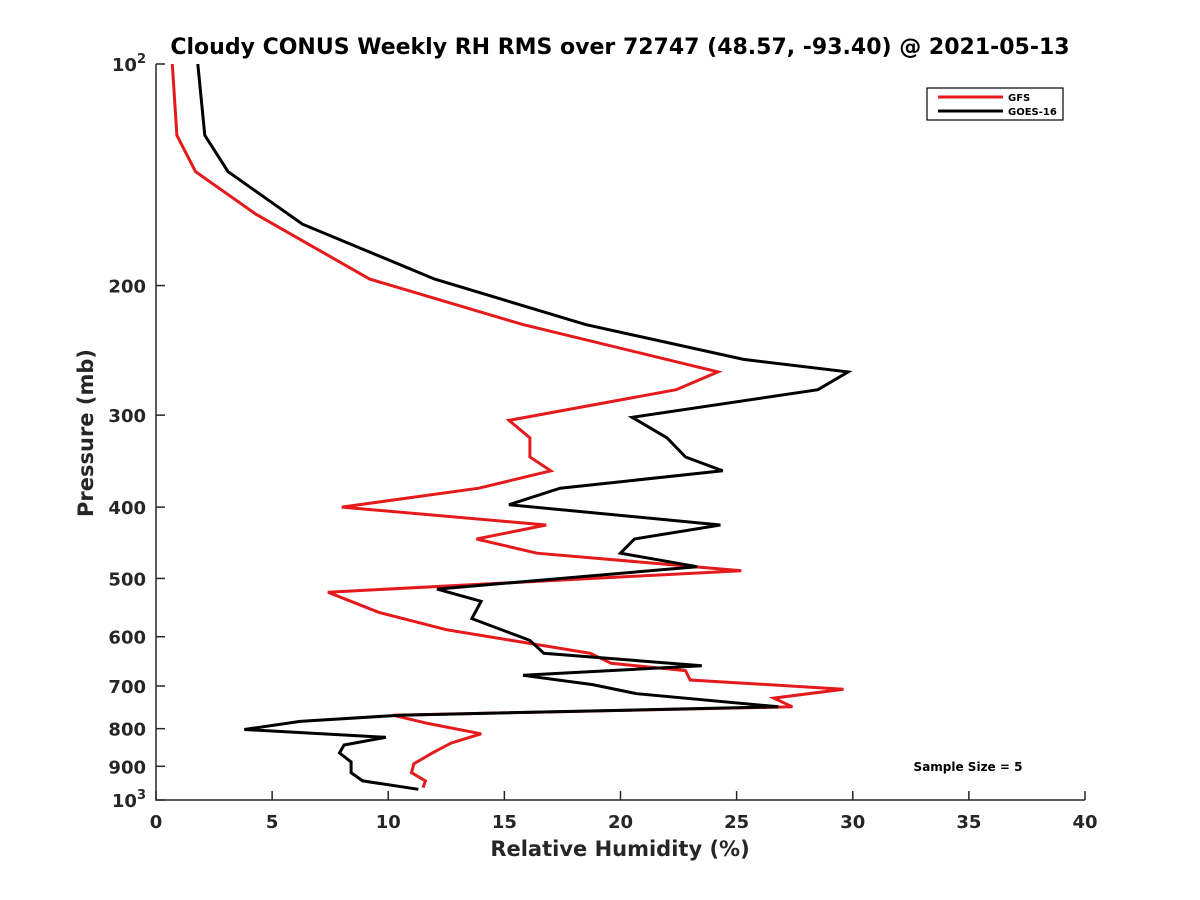 The height and width of the screenshot is (900, 1200). Describe the element at coordinates (129, 800) in the screenshot. I see `y-tick-label: 10³` at that location.